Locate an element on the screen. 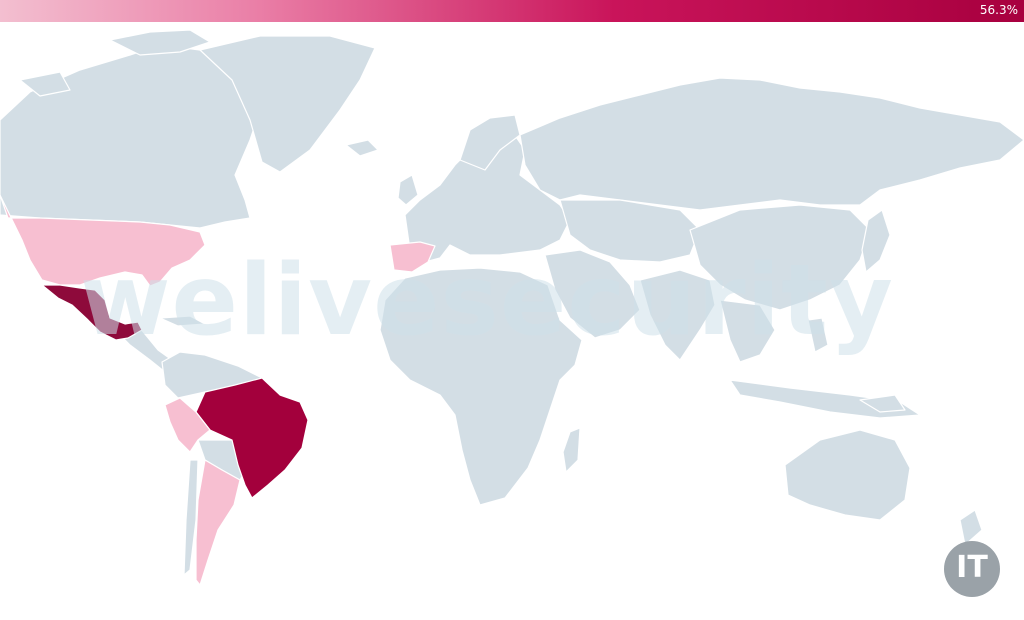 The width and height of the screenshot is (1024, 620). watermark-text: welivesecurity is located at coordinates (487, 301).